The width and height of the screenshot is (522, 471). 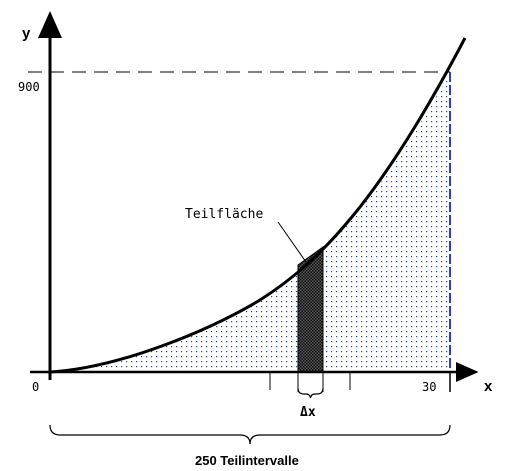 I want to click on delta-x-label: Δx, so click(x=308, y=412).